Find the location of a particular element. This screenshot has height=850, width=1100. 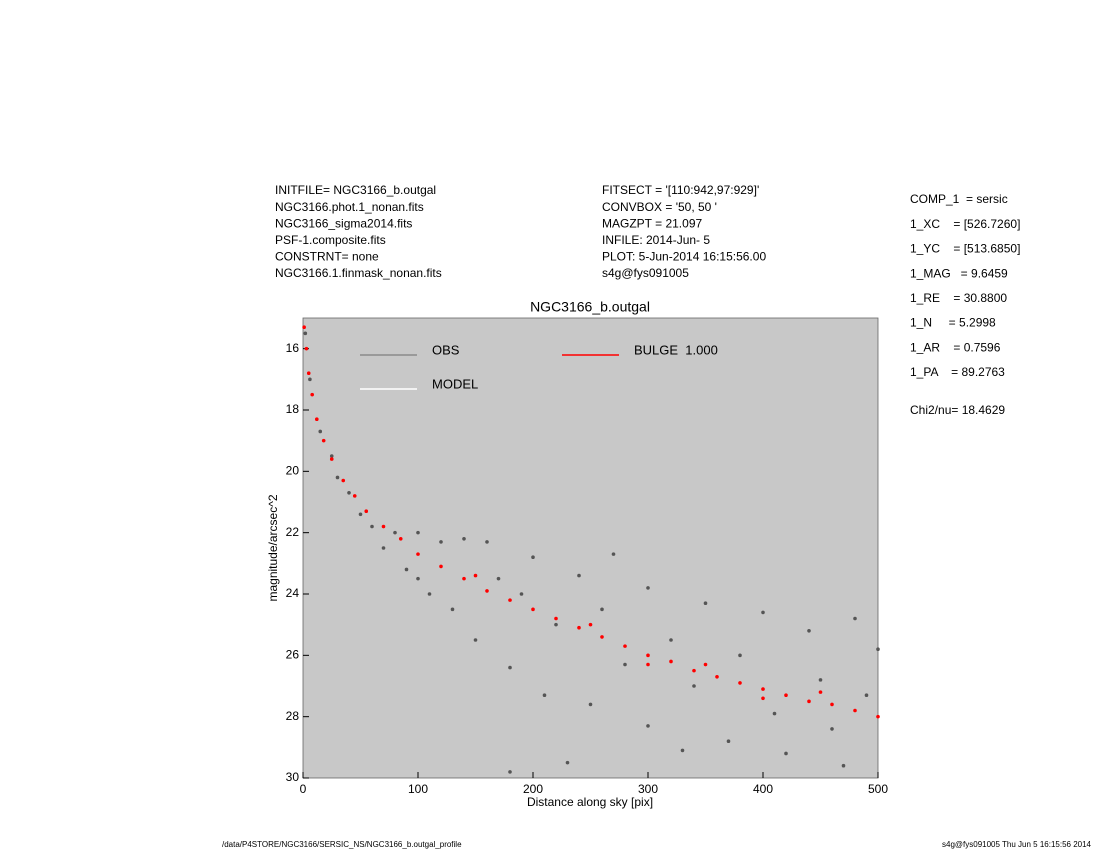

fit-parameter: 1_MAG = 9.6459 is located at coordinates (959, 273).